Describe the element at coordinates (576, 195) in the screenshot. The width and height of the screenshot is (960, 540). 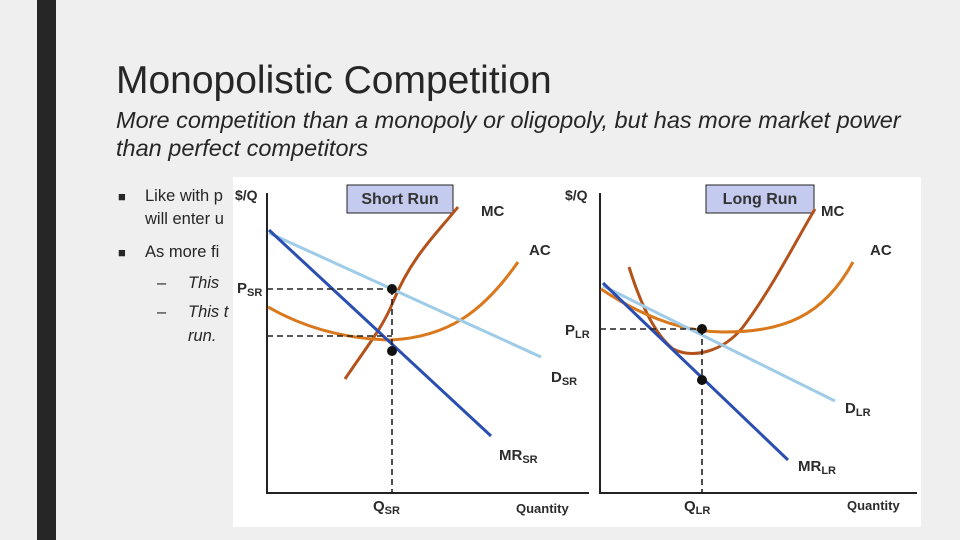
I see `lr-y-axis-label: $/Q` at that location.